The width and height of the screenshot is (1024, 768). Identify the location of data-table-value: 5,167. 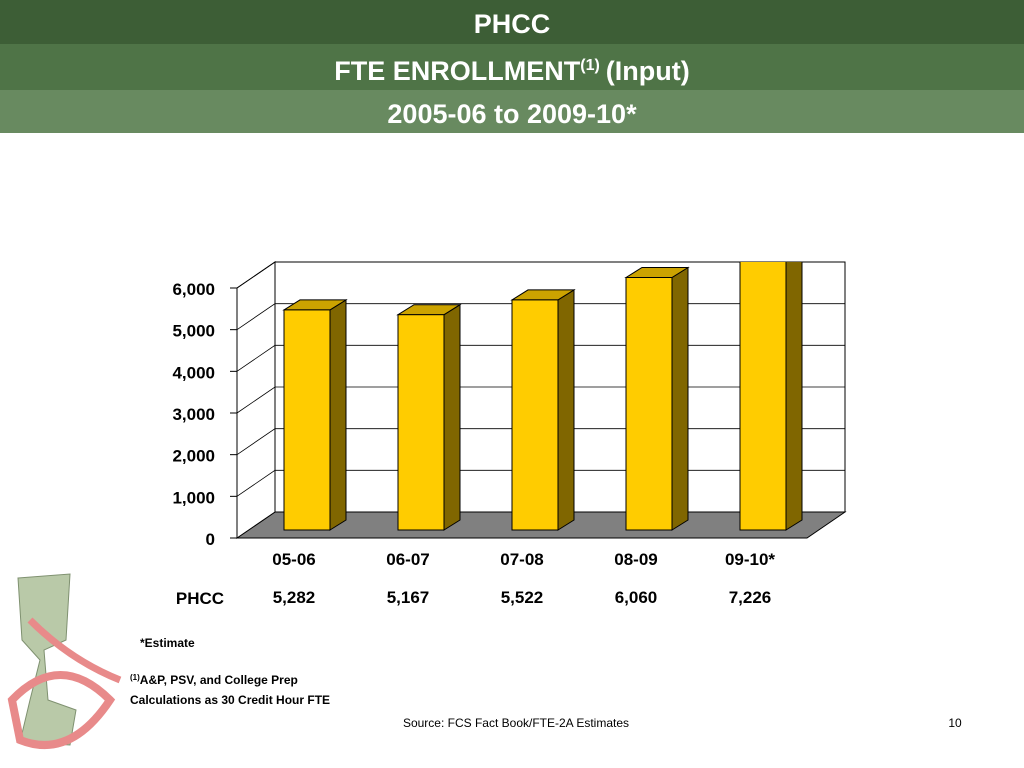
(408, 597).